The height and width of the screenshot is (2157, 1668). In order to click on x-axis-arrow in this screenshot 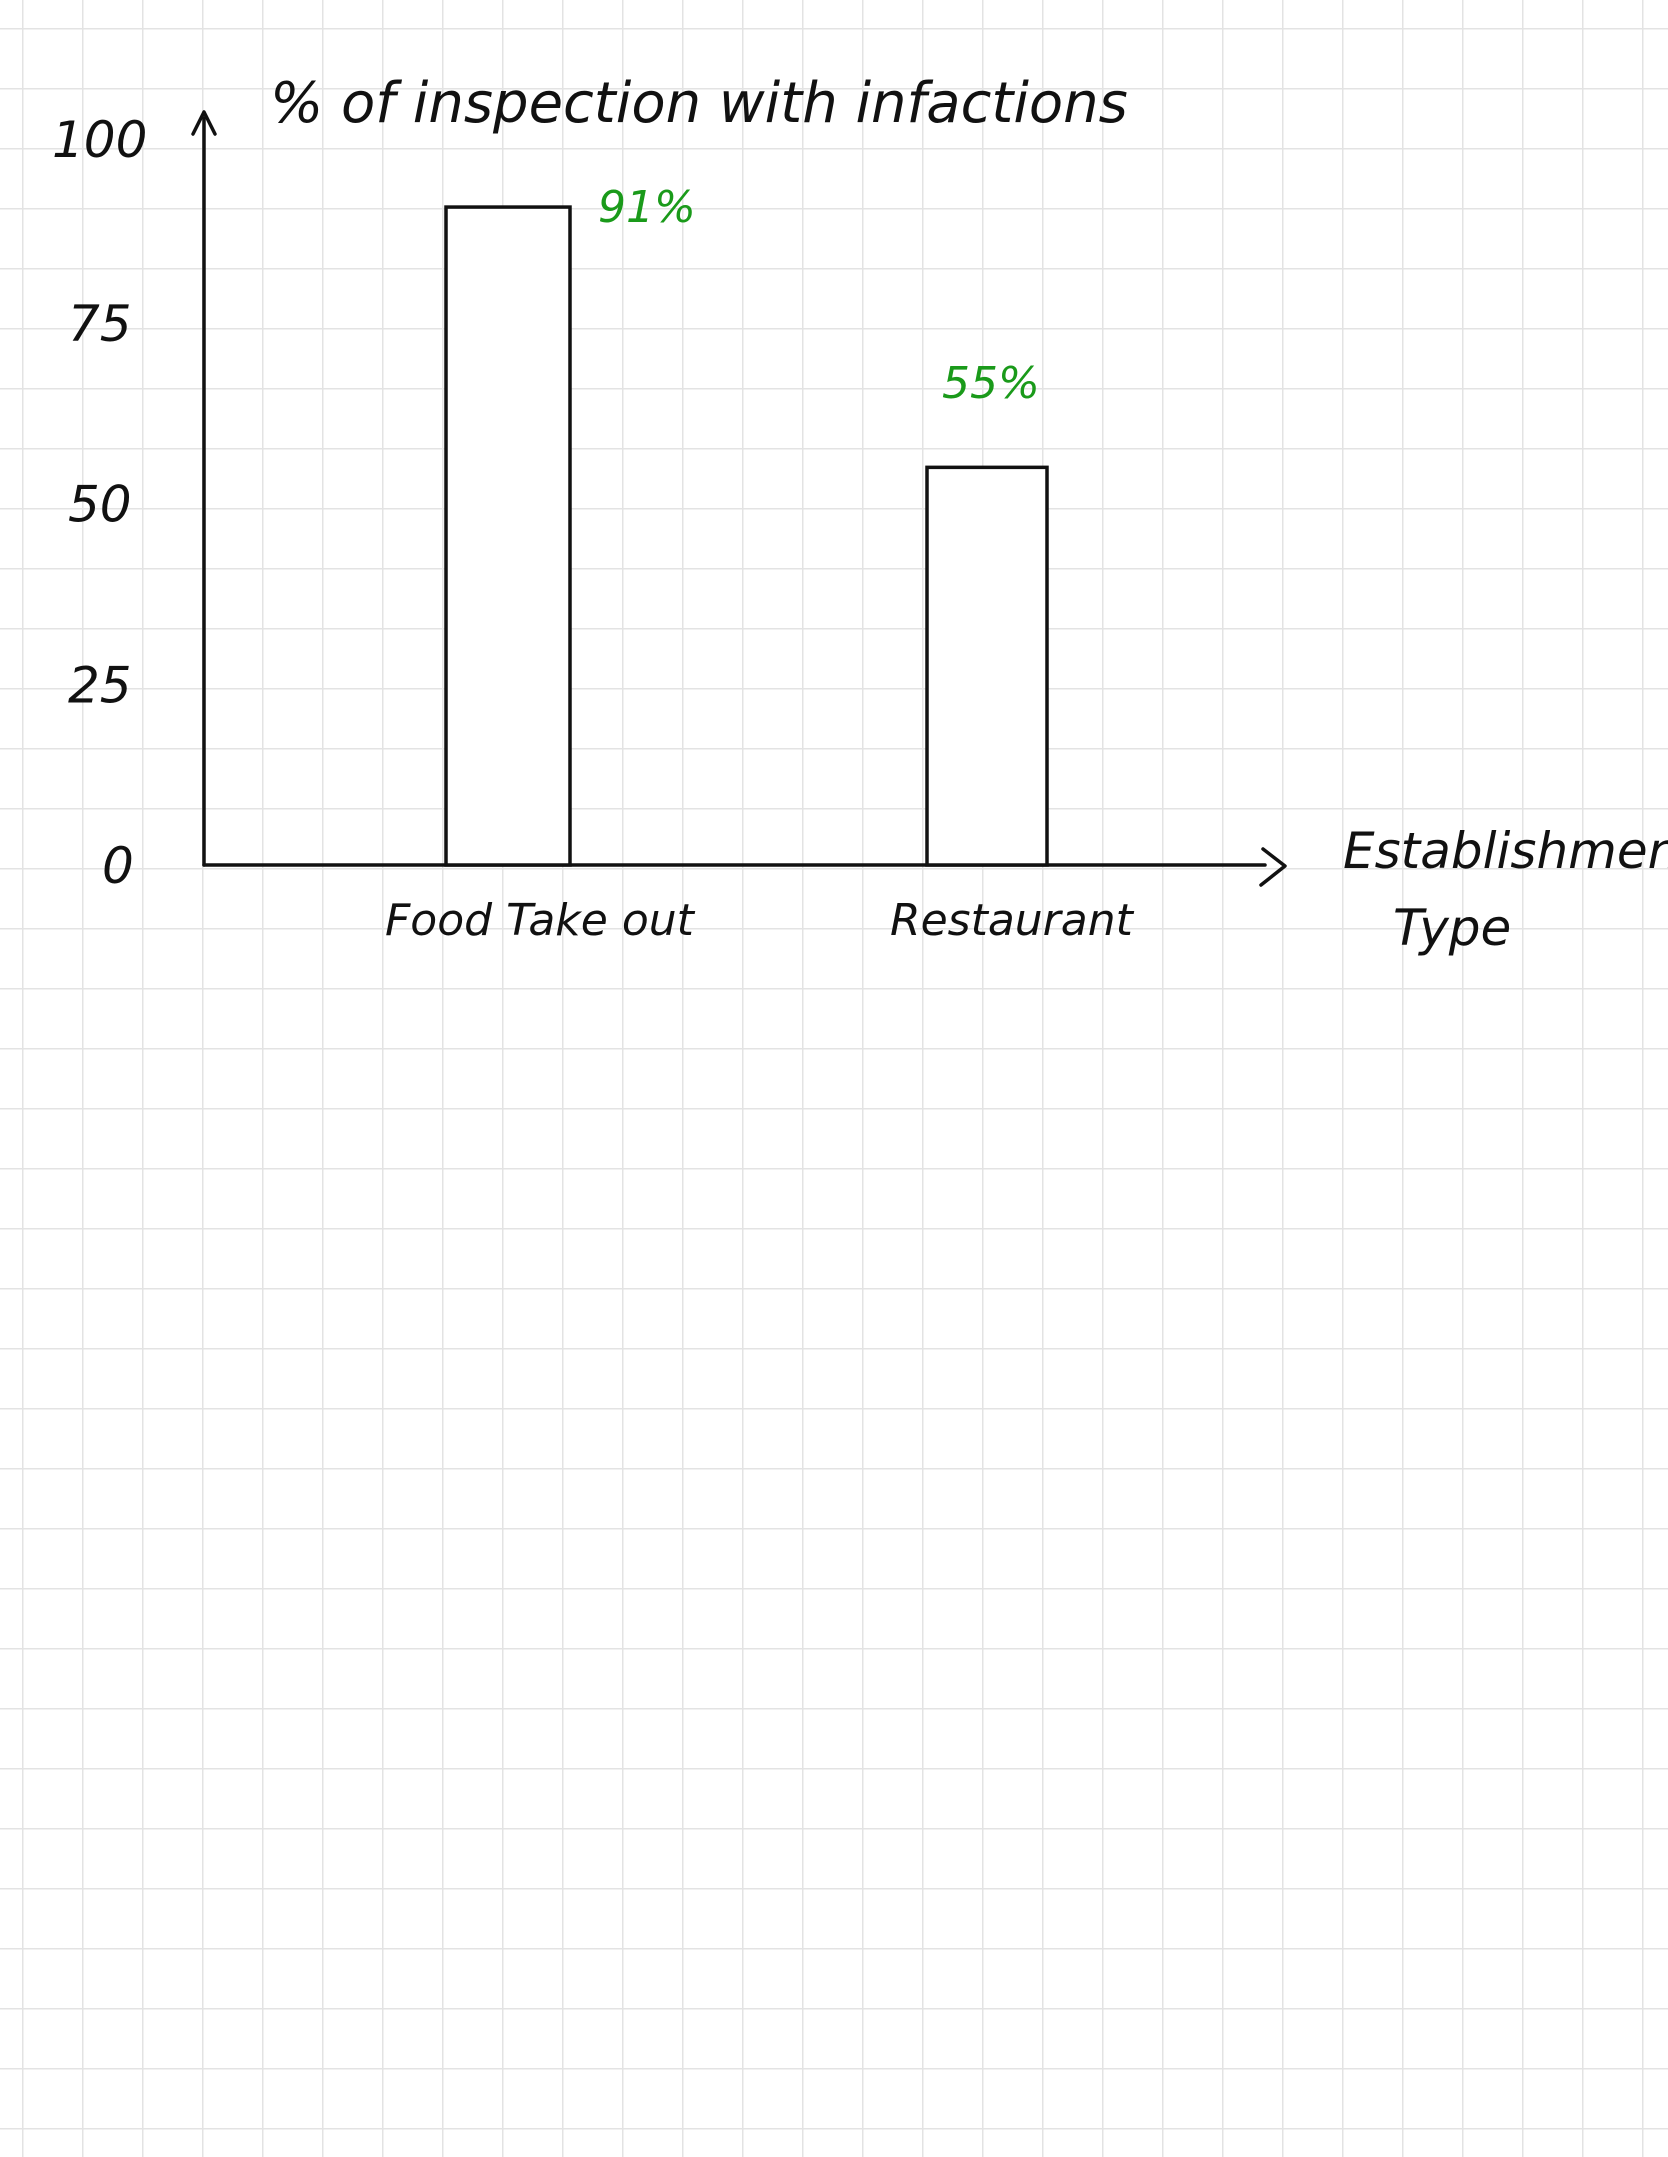, I will do `click(1273, 867)`.